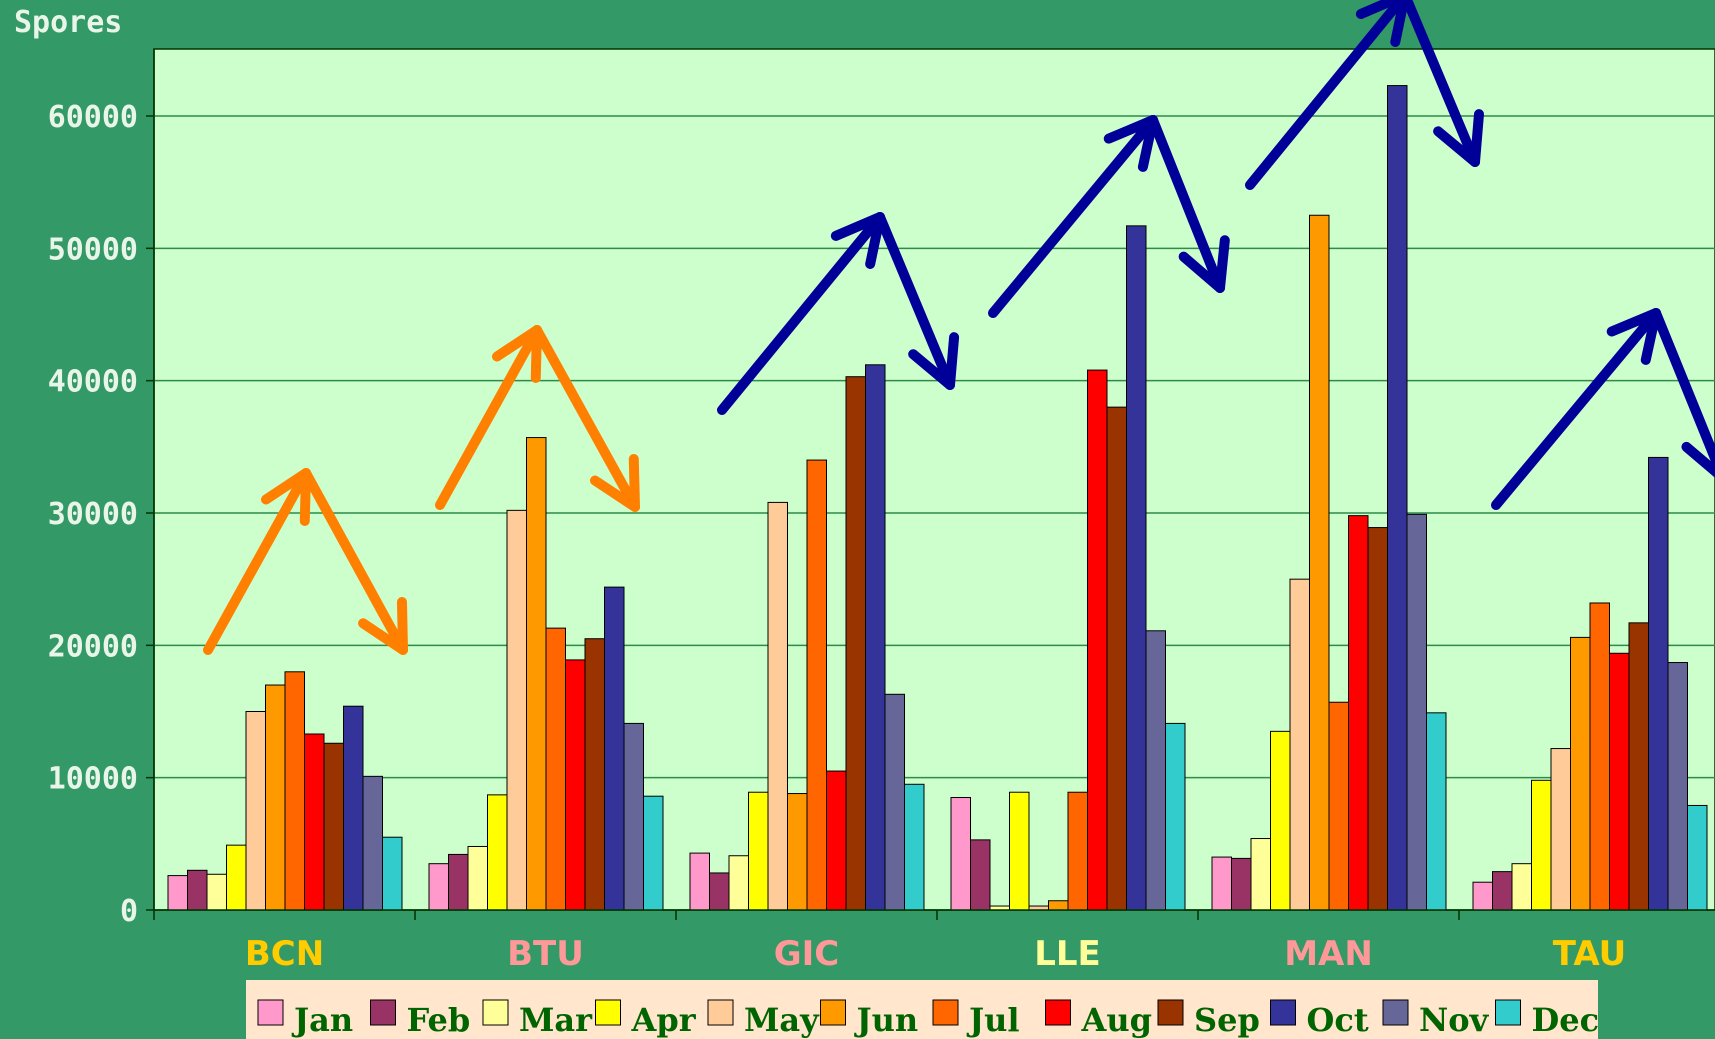 This screenshot has height=1039, width=1715. What do you see at coordinates (275, 797) in the screenshot?
I see `bar-jun-bcn` at bounding box center [275, 797].